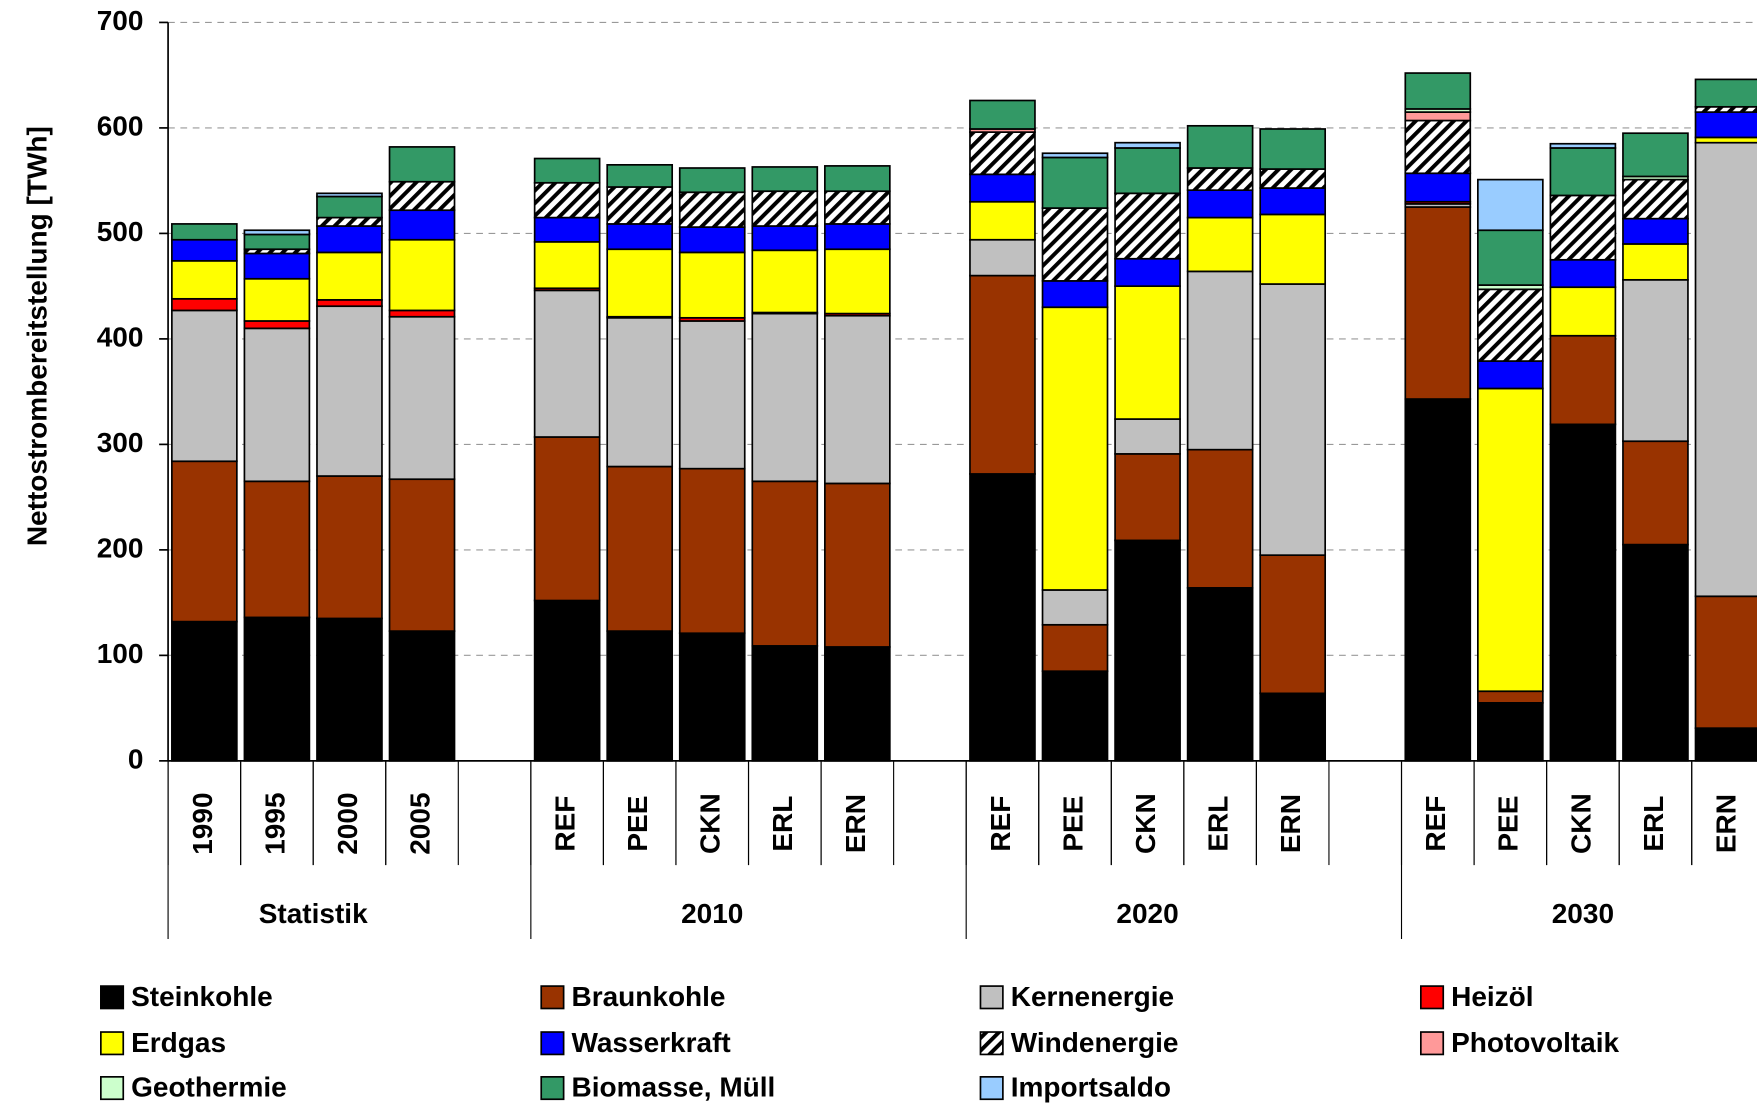 The image size is (1757, 1106). I want to click on x-tick-label: 2000, so click(347, 823).